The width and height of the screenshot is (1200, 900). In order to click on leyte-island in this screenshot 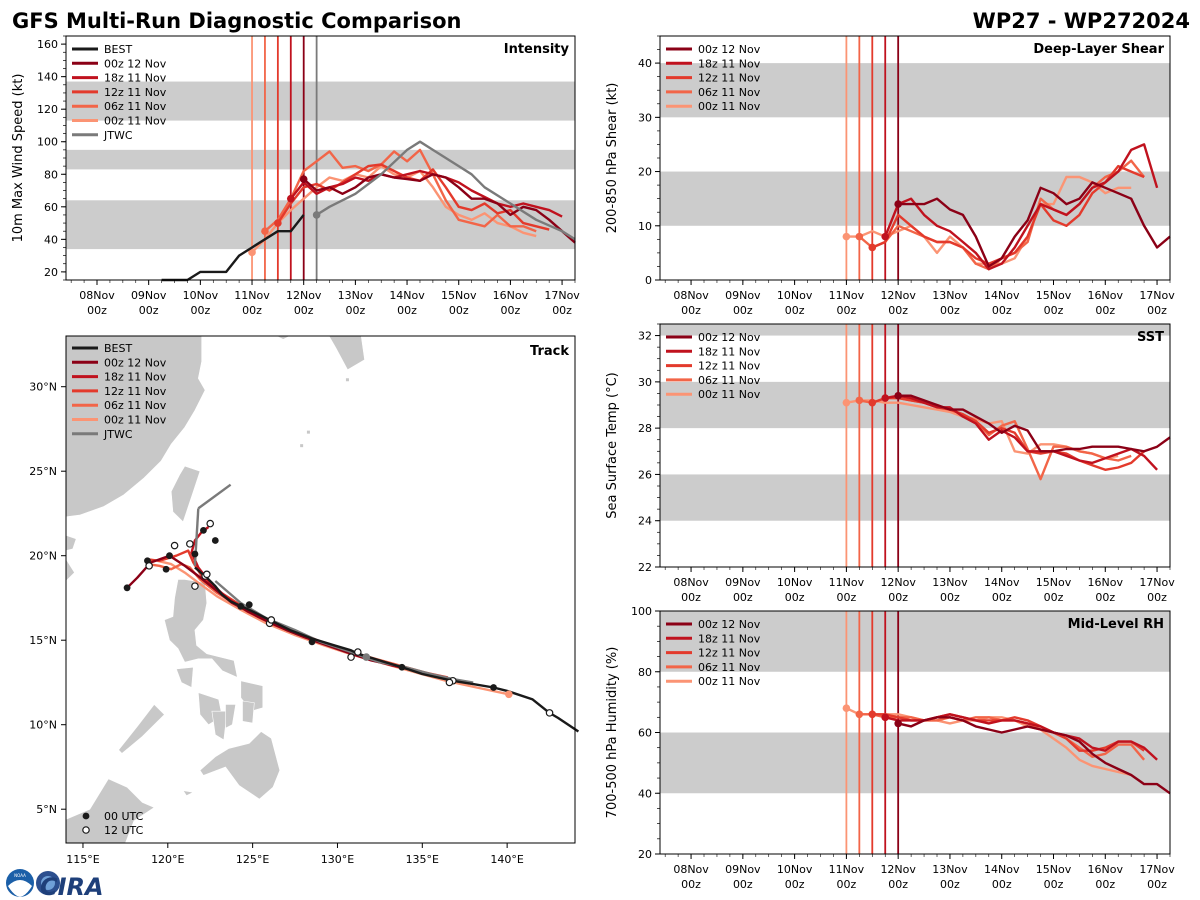, I will do `click(248, 712)`.